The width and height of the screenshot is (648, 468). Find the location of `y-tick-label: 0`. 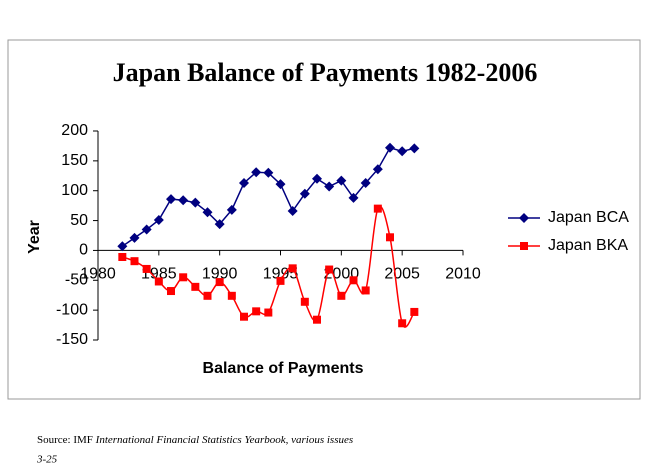

y-tick-label: 0 is located at coordinates (83, 250).